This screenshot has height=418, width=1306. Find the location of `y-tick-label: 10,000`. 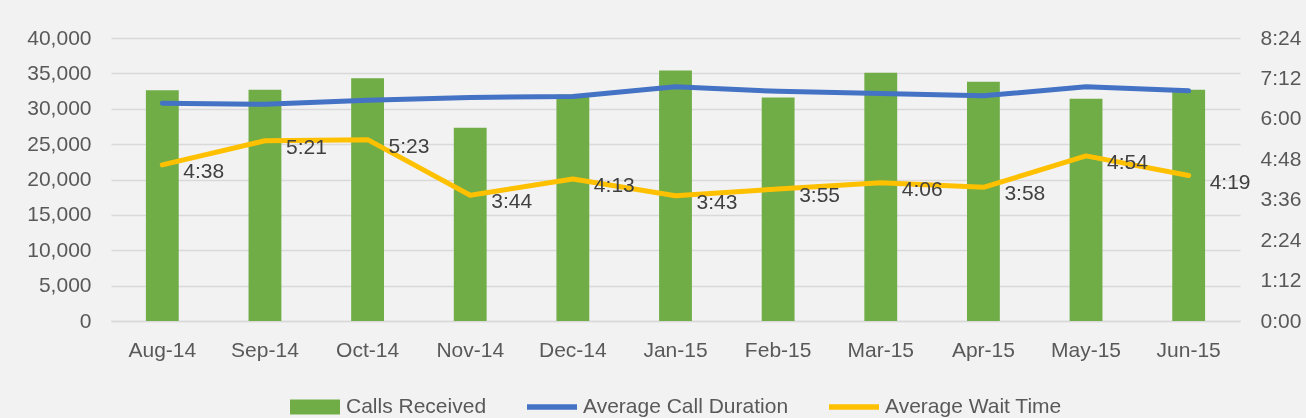

y-tick-label: 10,000 is located at coordinates (59, 249).